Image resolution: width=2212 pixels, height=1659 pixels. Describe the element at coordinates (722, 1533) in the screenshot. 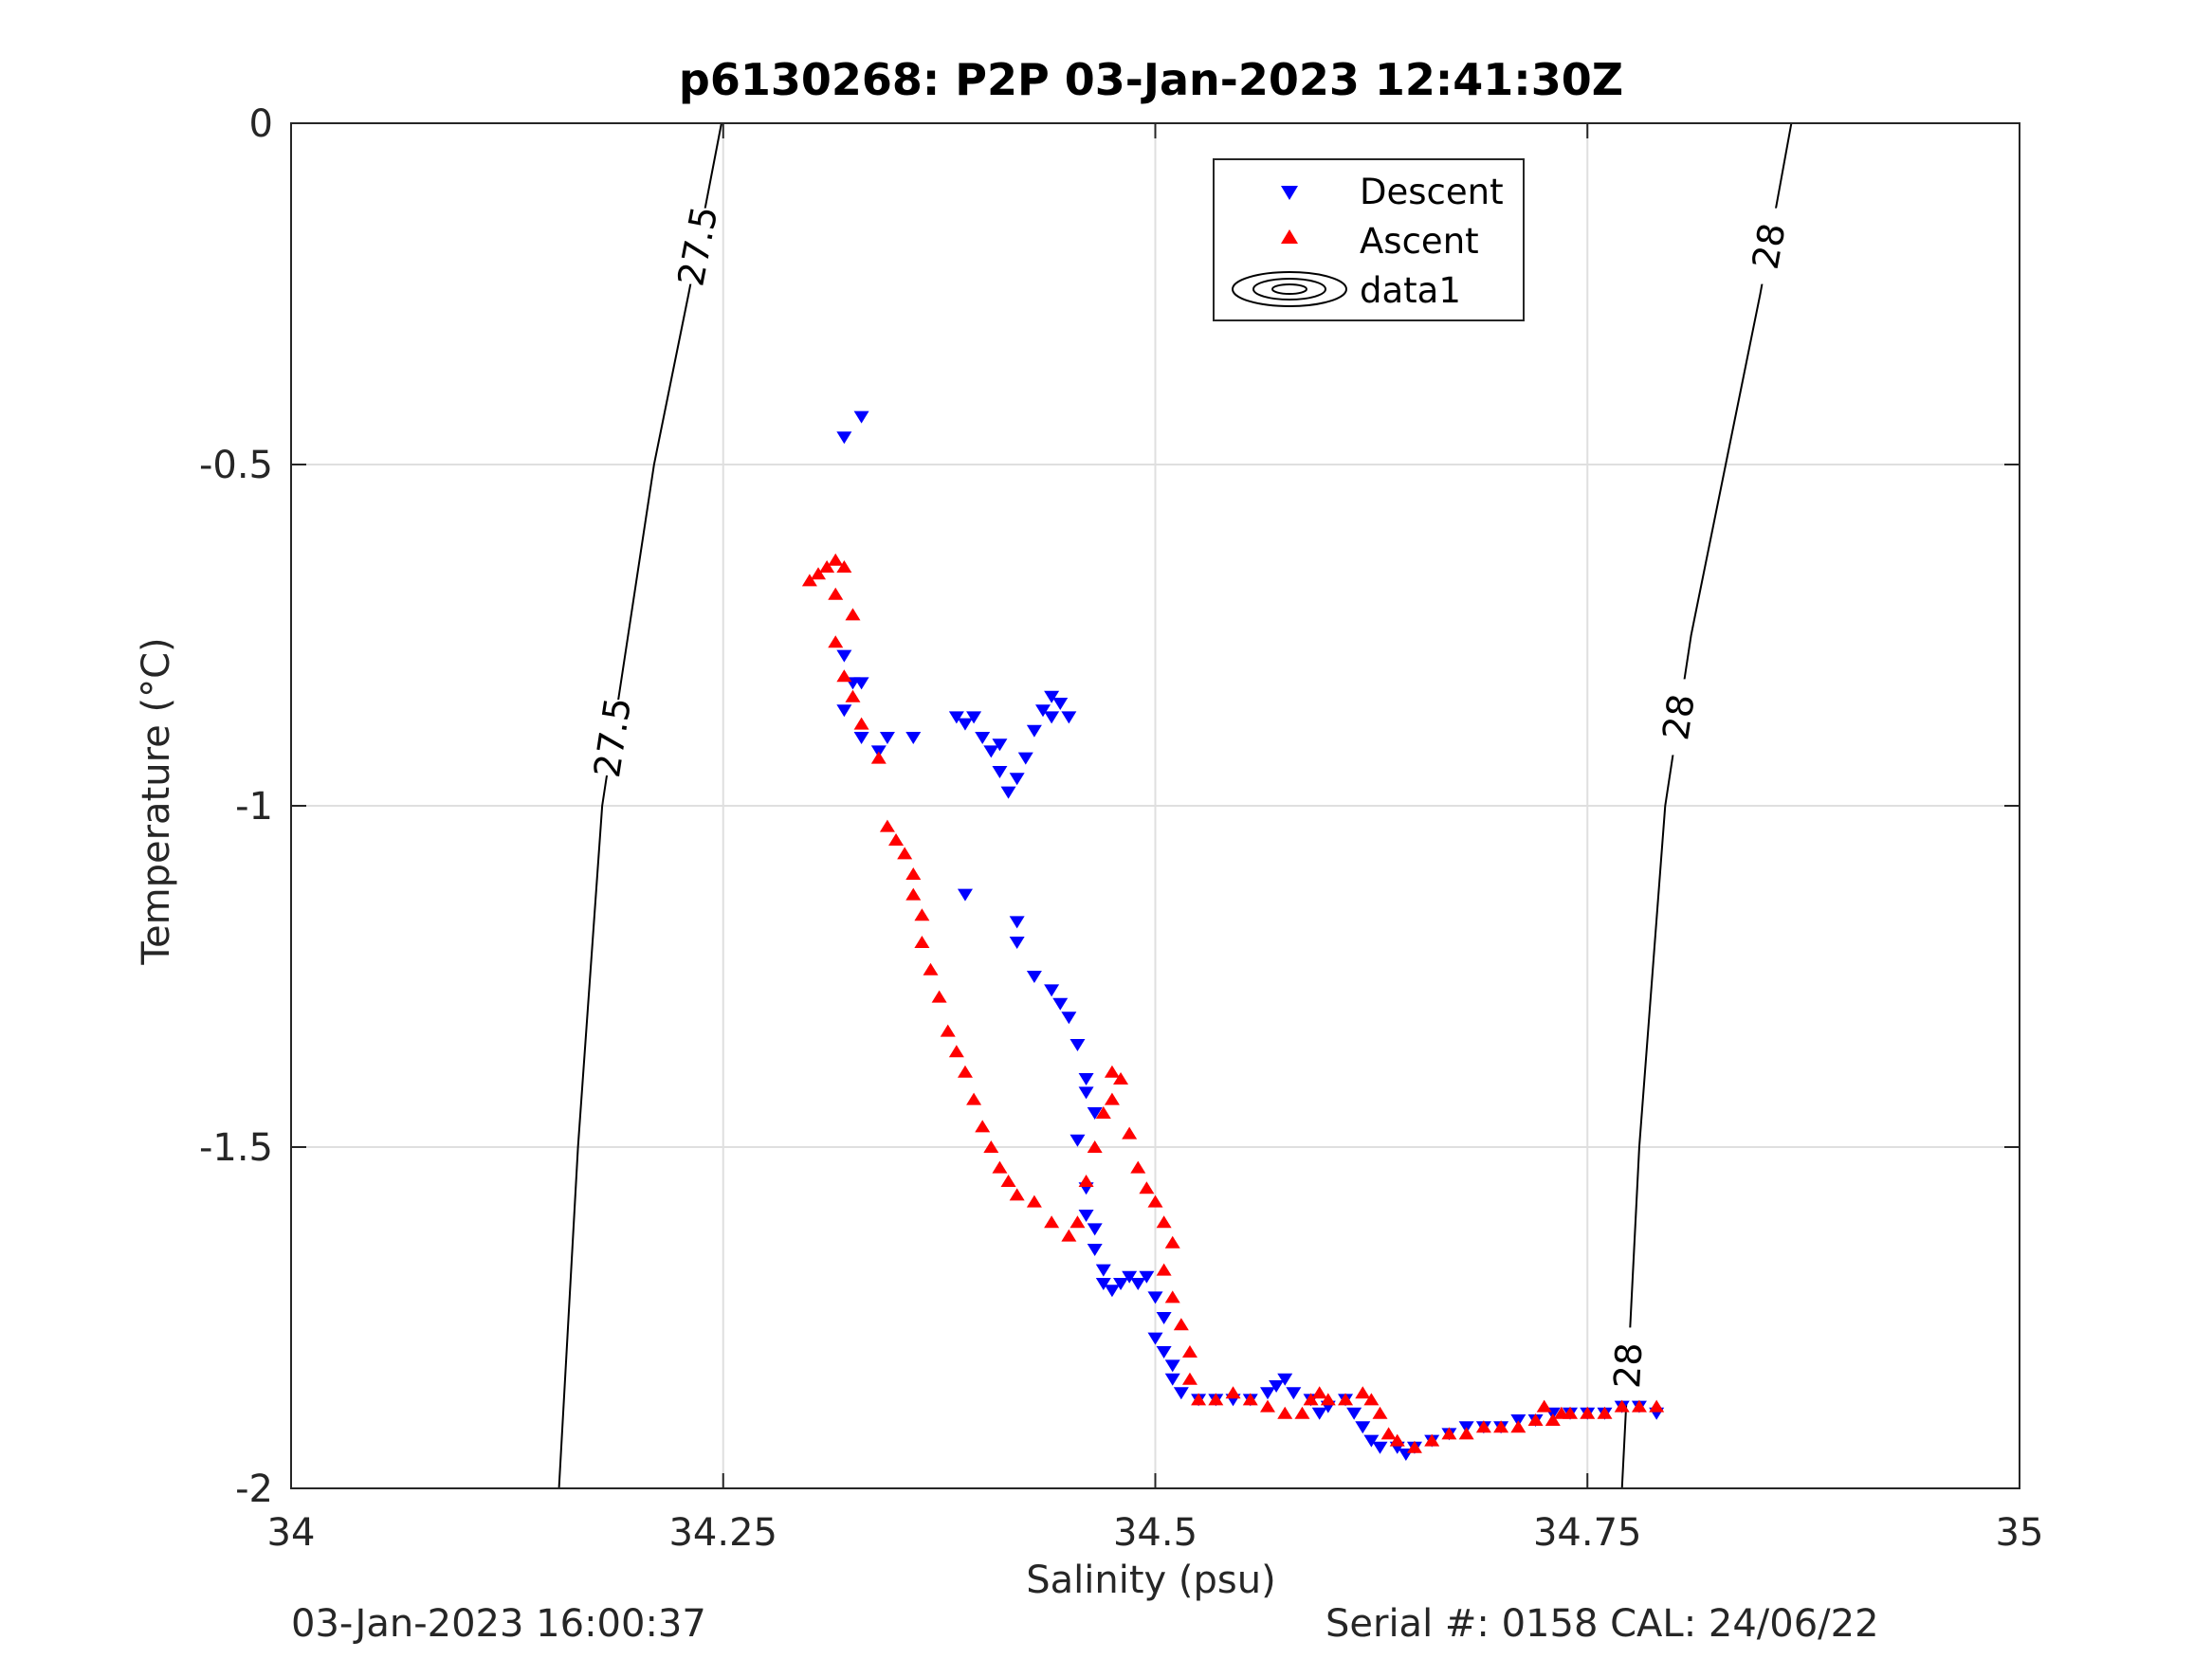

I see `x-tick-label: 34.25` at that location.